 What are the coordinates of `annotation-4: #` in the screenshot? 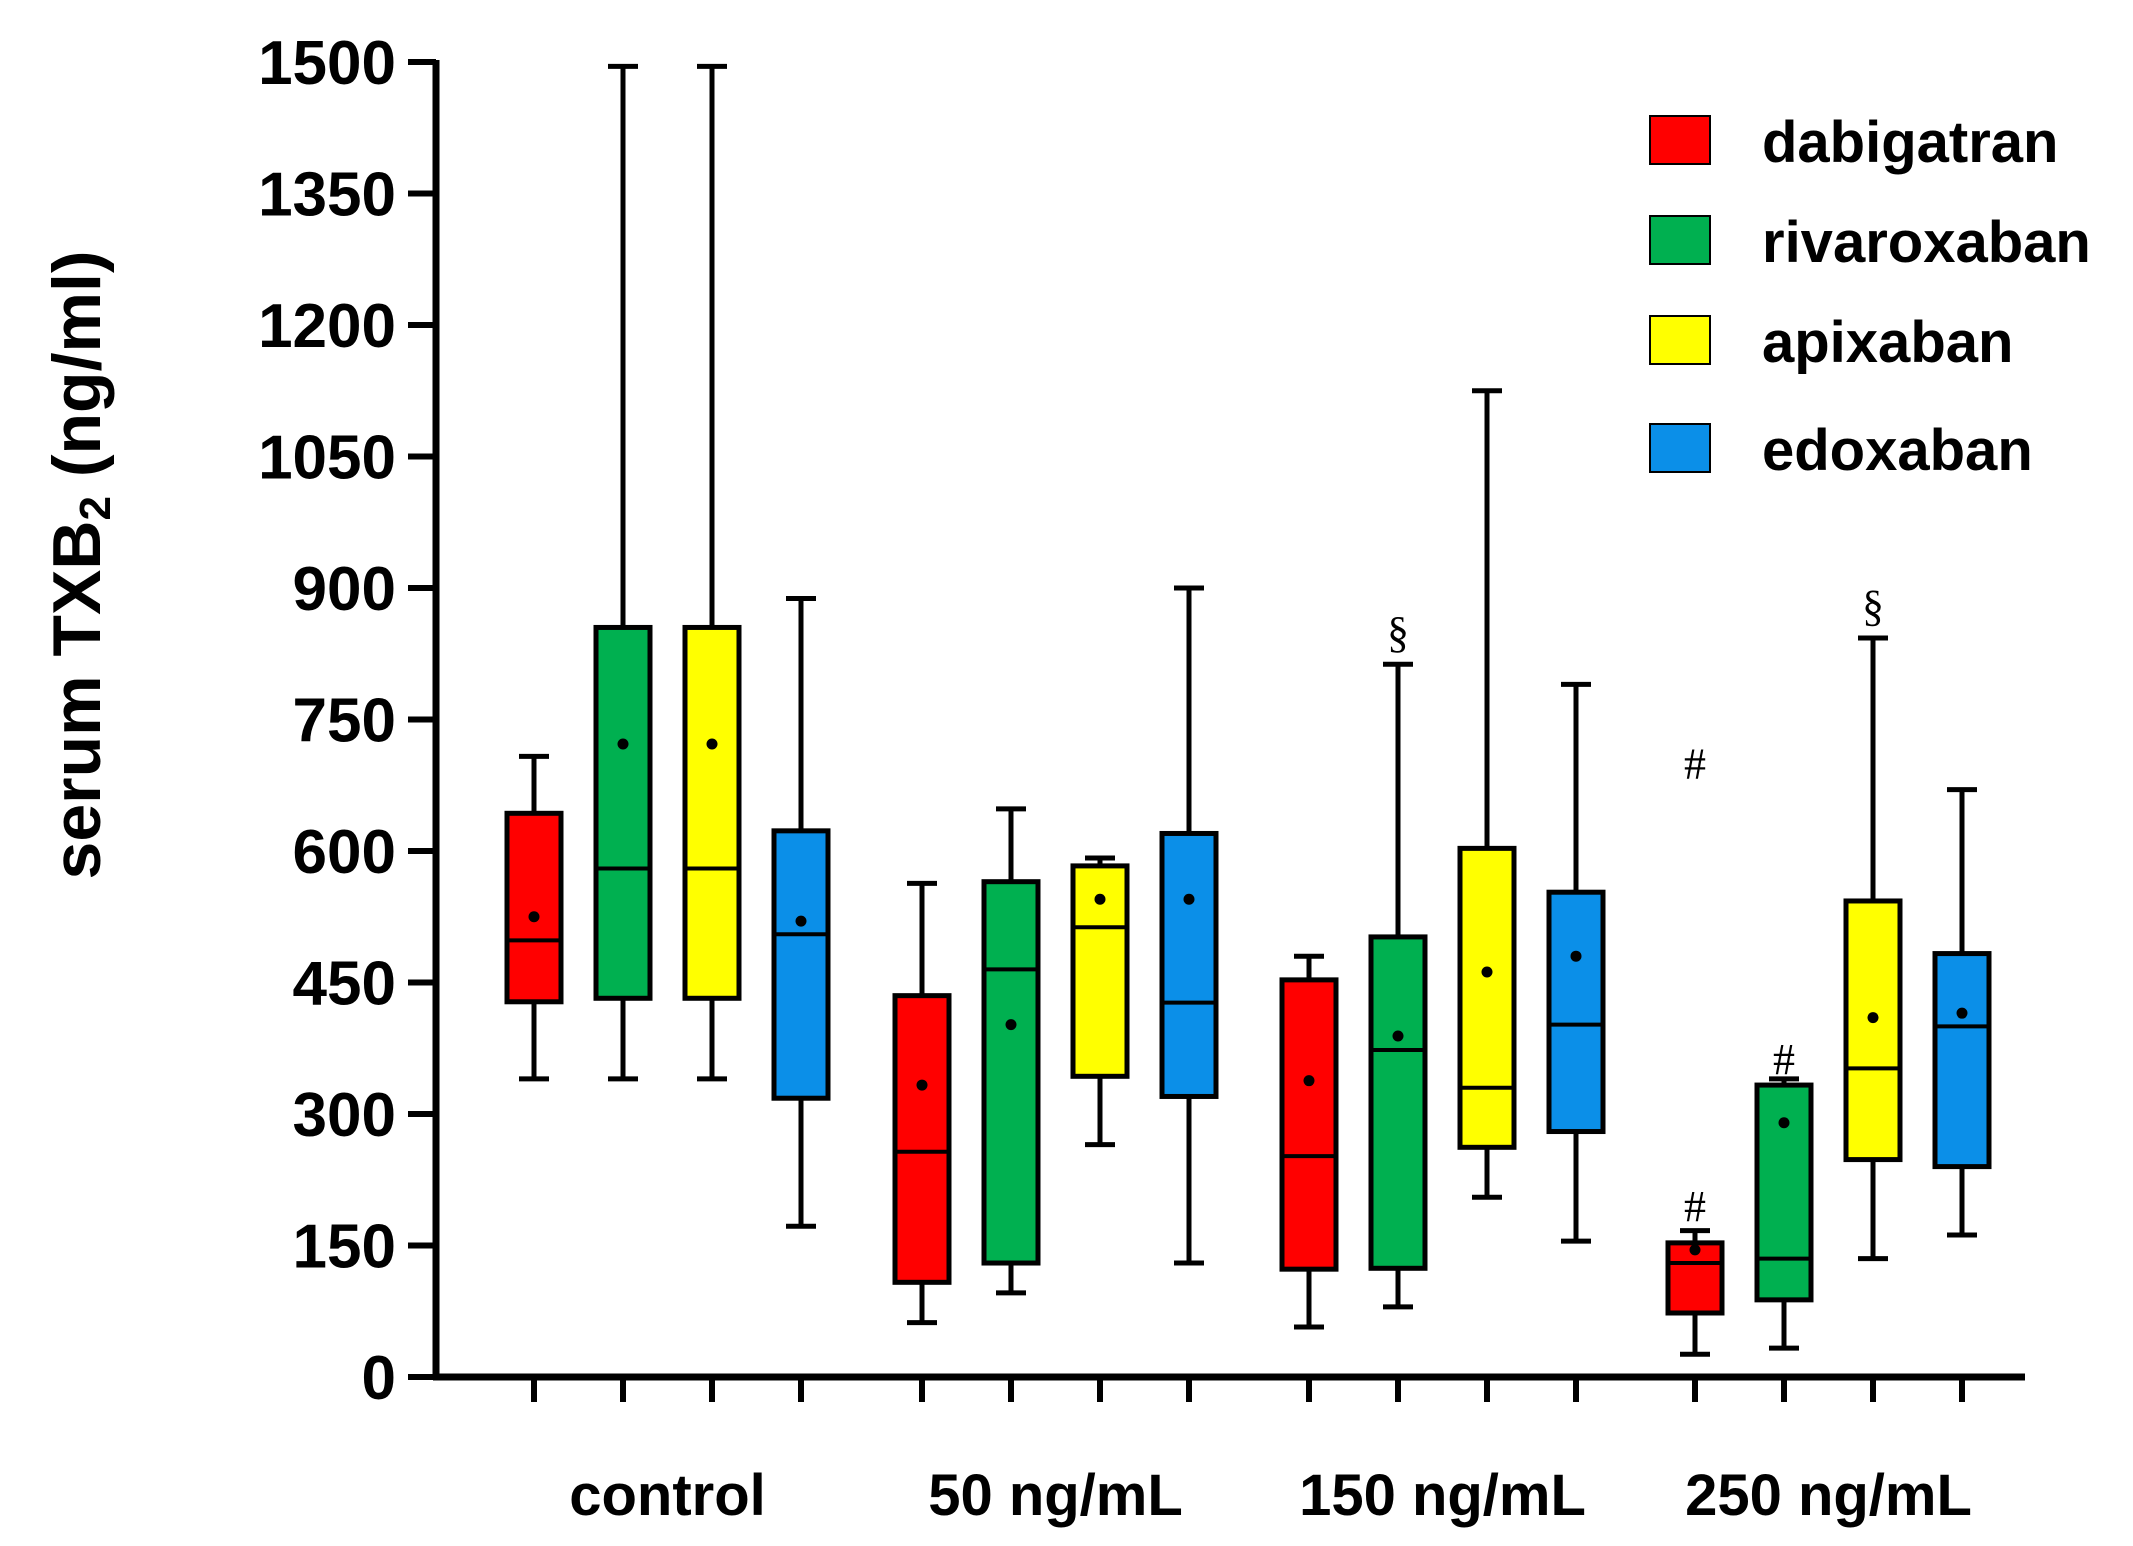 It's located at (1784, 1059).